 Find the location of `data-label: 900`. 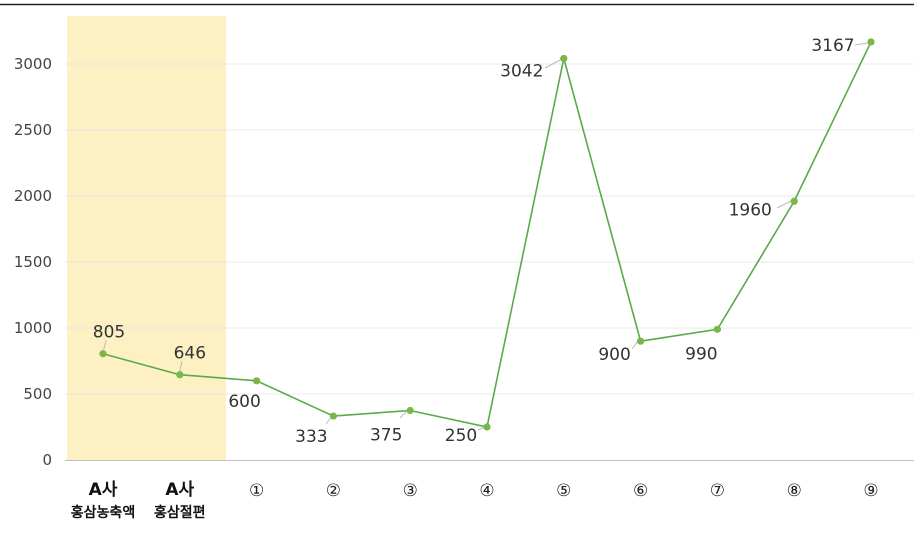

data-label: 900 is located at coordinates (614, 355).